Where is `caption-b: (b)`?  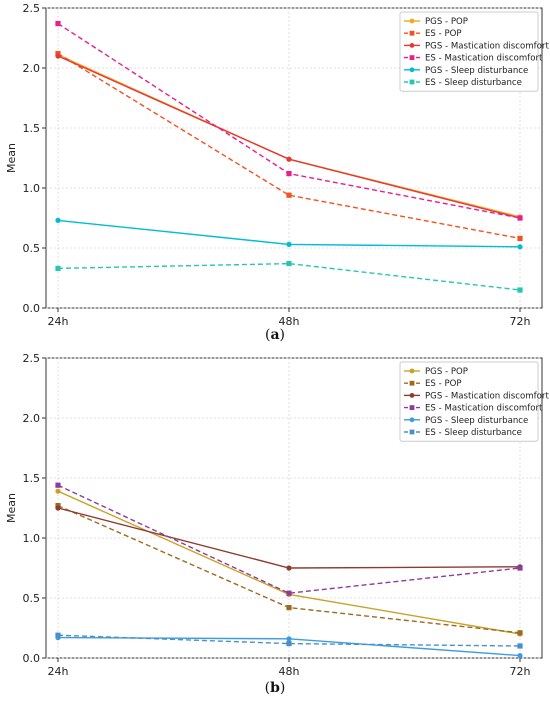
caption-b: (b) is located at coordinates (275, 688).